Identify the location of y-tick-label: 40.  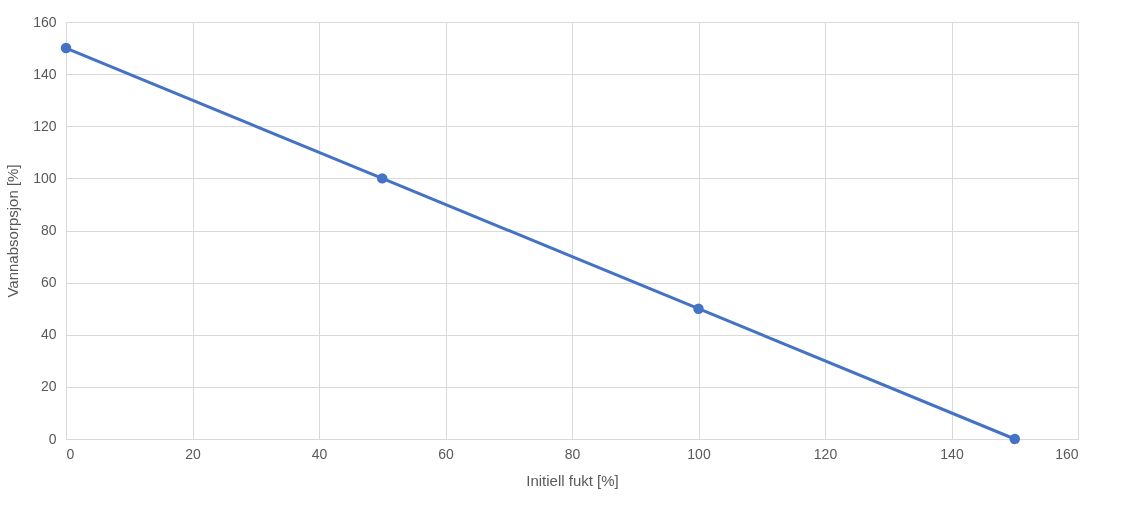
(48, 334).